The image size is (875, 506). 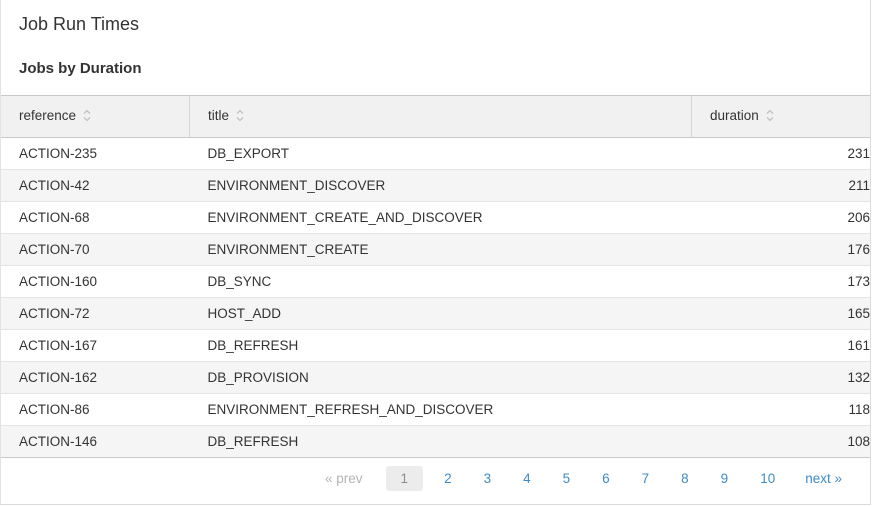 I want to click on pagination-page-7: 7, so click(x=645, y=478).